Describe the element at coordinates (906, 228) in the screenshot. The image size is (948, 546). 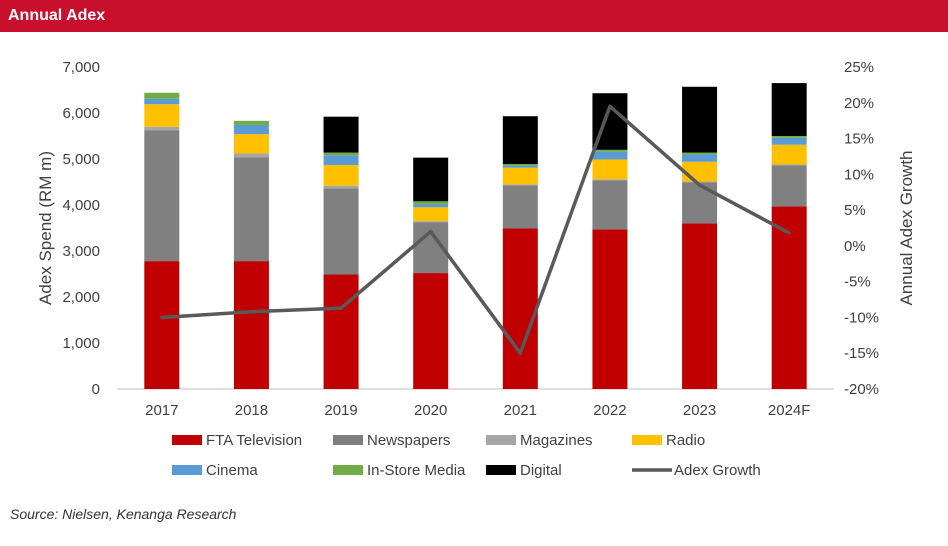
I see `y2-axis-title: Annual Adex Growth` at that location.